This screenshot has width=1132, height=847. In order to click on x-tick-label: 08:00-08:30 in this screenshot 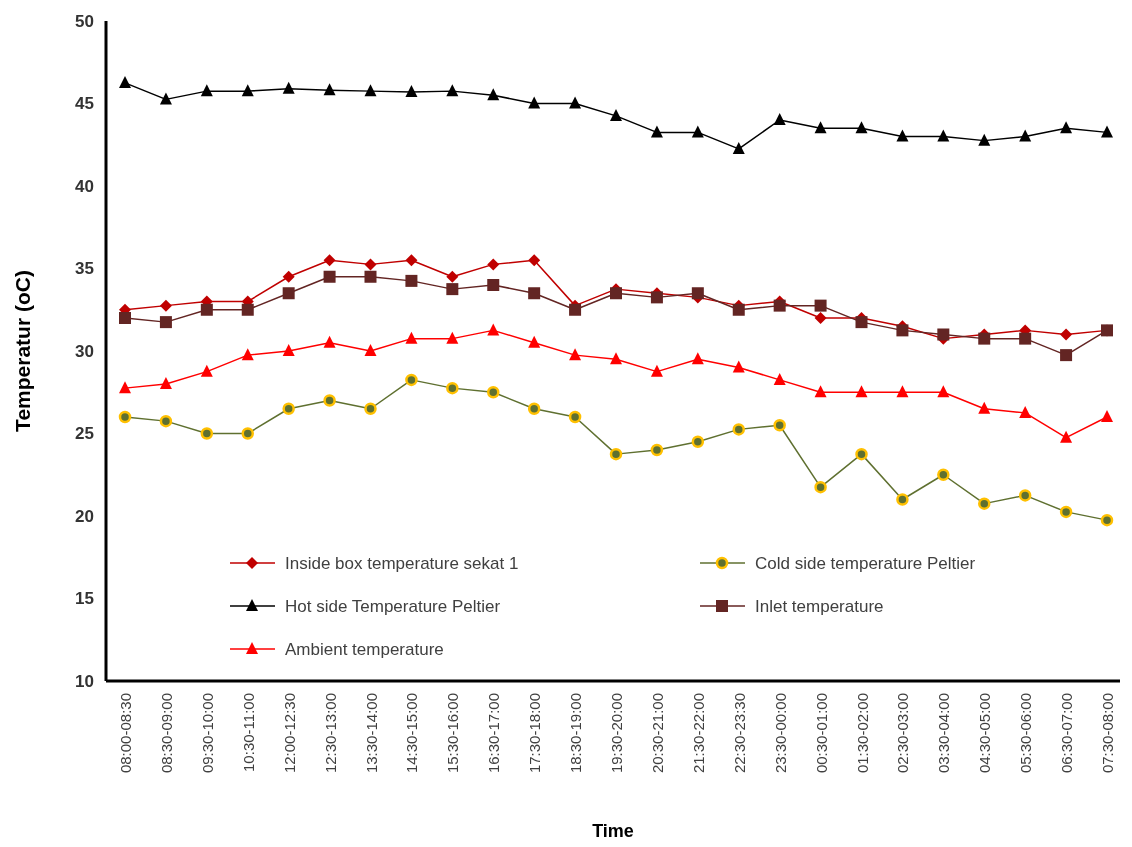, I will do `click(125, 733)`.